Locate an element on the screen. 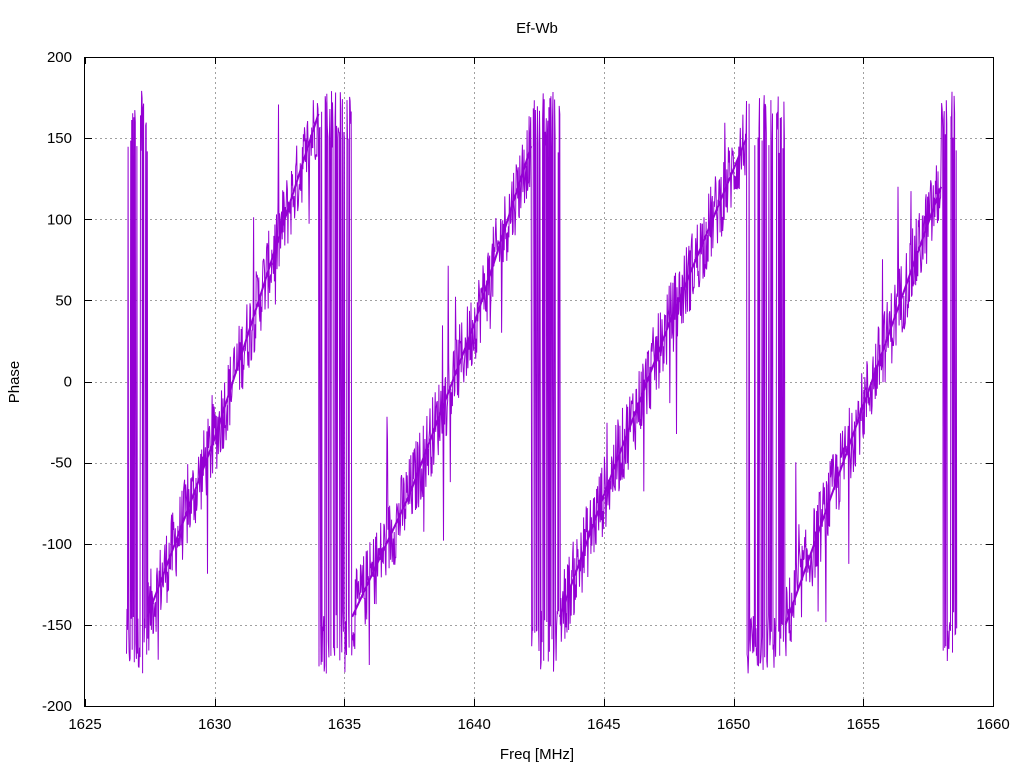 The width and height of the screenshot is (1024, 768). y-tick-label: -50 is located at coordinates (61, 463).